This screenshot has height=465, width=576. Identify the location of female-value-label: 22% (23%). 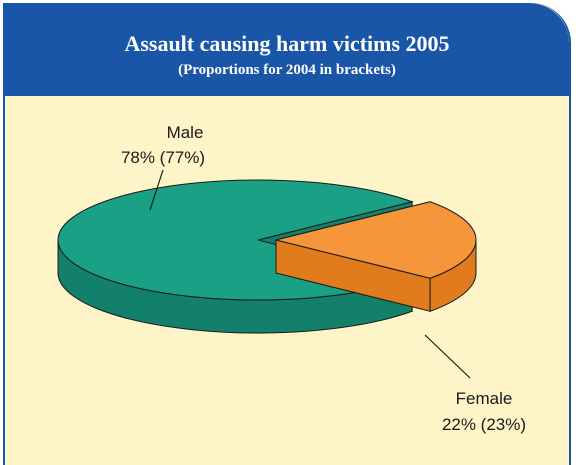
(484, 424).